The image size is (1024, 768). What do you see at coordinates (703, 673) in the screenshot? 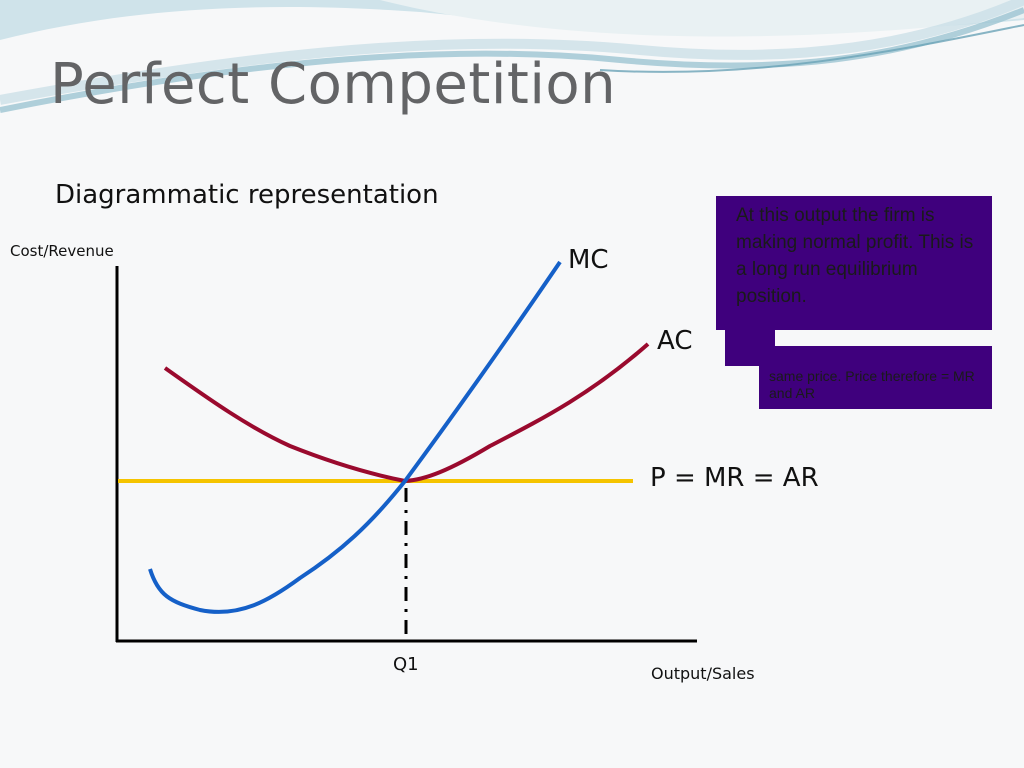
I see `x-axis-label: Output/Sales` at bounding box center [703, 673].